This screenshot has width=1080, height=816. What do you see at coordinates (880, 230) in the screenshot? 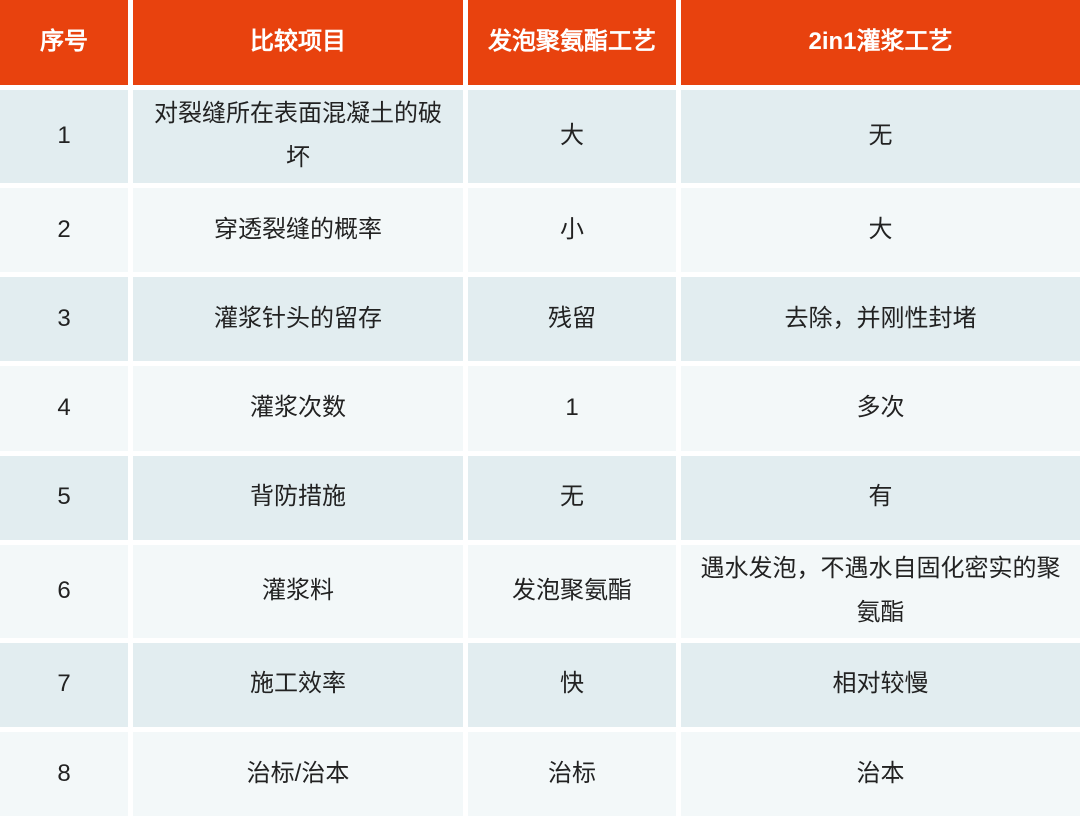
I see `row-2-2in1: 大` at bounding box center [880, 230].